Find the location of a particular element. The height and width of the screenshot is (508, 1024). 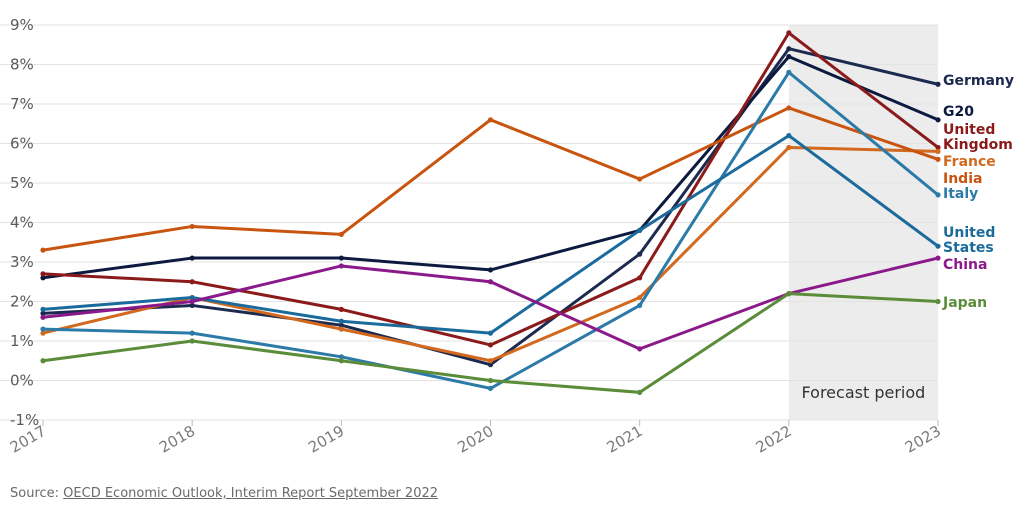

x-tick-label: 2019 is located at coordinates (326, 439).